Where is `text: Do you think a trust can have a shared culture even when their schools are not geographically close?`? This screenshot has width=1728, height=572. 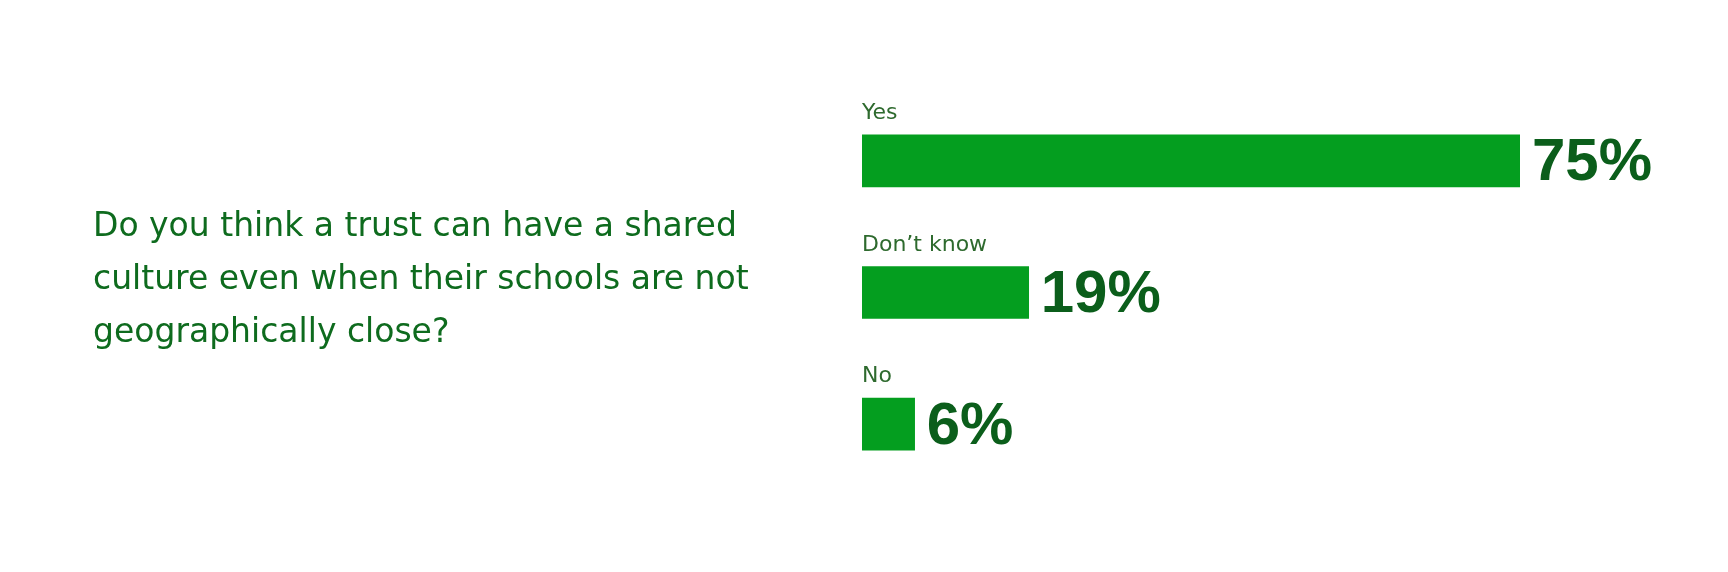 text: Do you think a trust can have a shared culture even when their schools are not geographically close? is located at coordinates (421, 278).